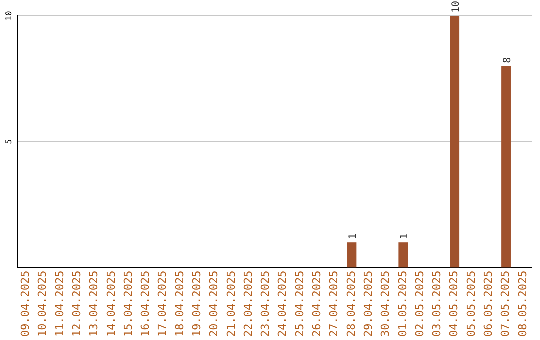 This screenshot has height=340, width=540. What do you see at coordinates (111, 304) in the screenshot?
I see `x-tick-label: 14.04.2025` at bounding box center [111, 304].